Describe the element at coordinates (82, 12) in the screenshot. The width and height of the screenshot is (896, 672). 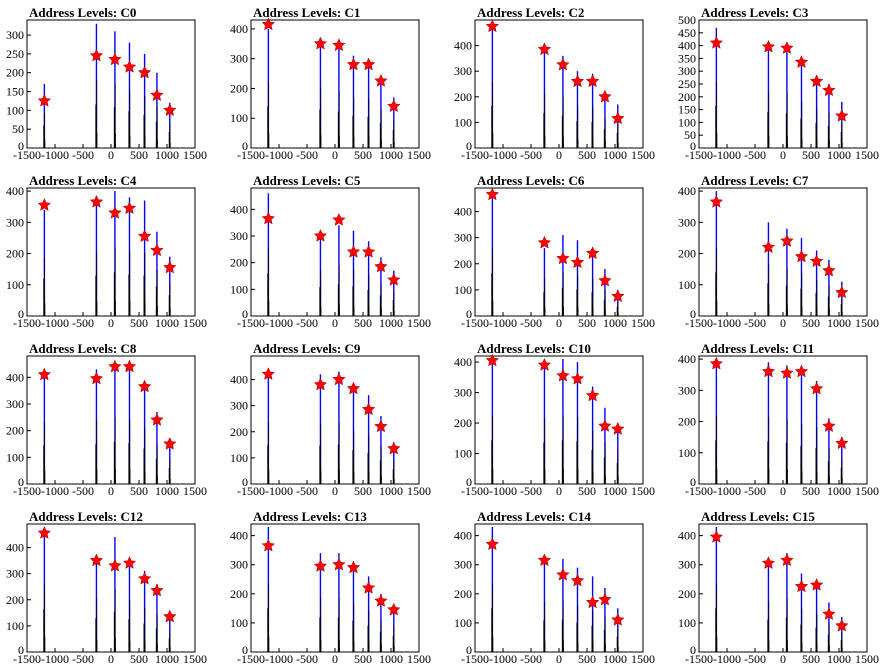
I see `chart-title: Address Levels: C0` at that location.